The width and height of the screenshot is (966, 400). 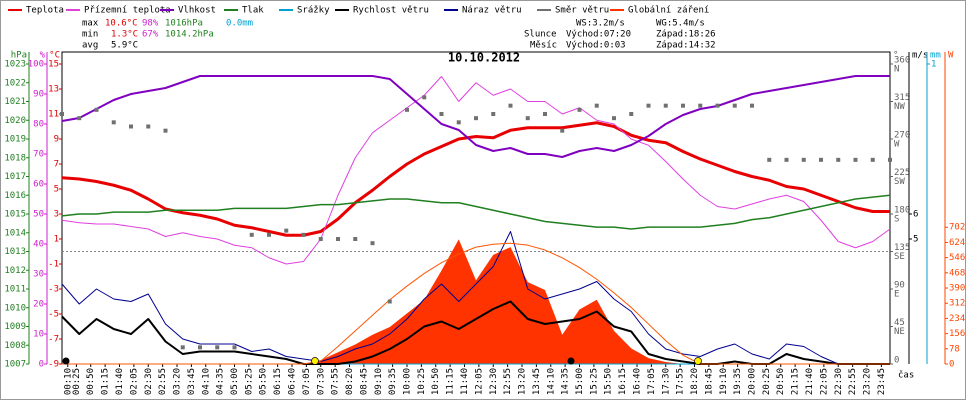 What do you see at coordinates (686, 35) in the screenshot?
I see `stat-value: Západ:18:26` at bounding box center [686, 35].